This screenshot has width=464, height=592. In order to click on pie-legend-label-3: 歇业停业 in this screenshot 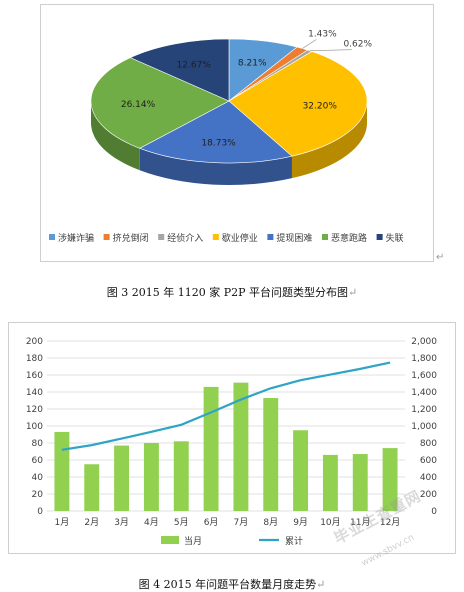, I will do `click(240, 238)`.